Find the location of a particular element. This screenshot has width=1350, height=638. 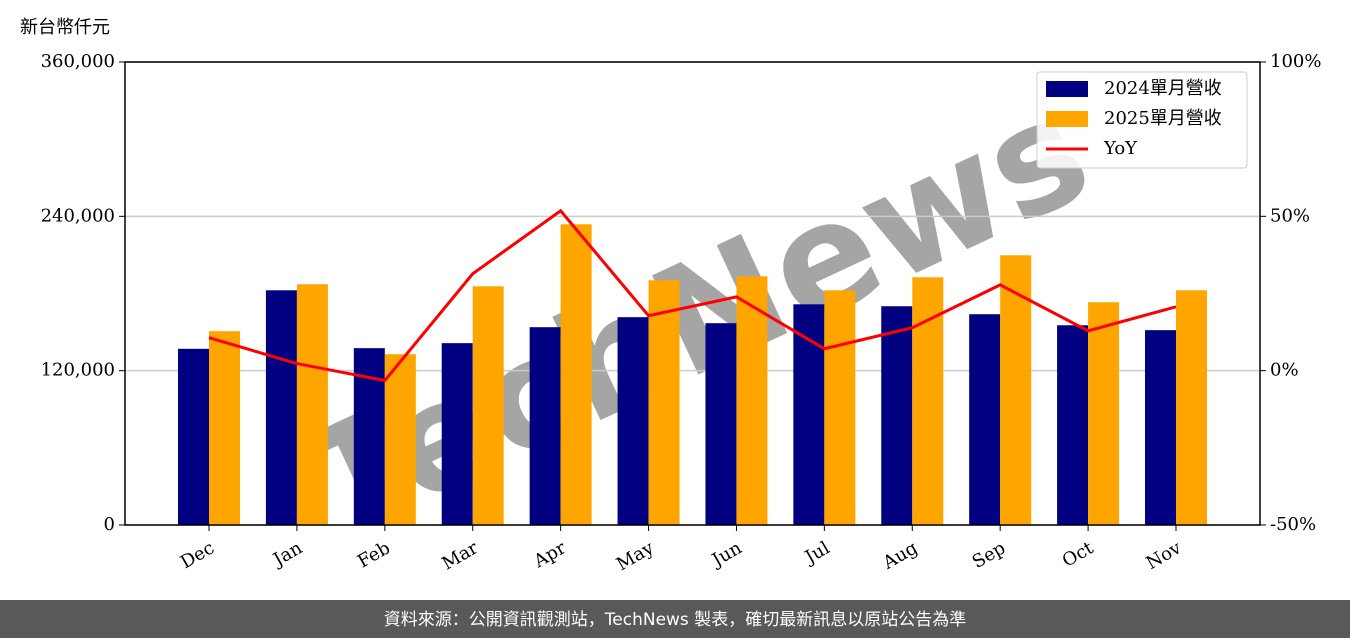

x-tick-label: May is located at coordinates (635, 556).